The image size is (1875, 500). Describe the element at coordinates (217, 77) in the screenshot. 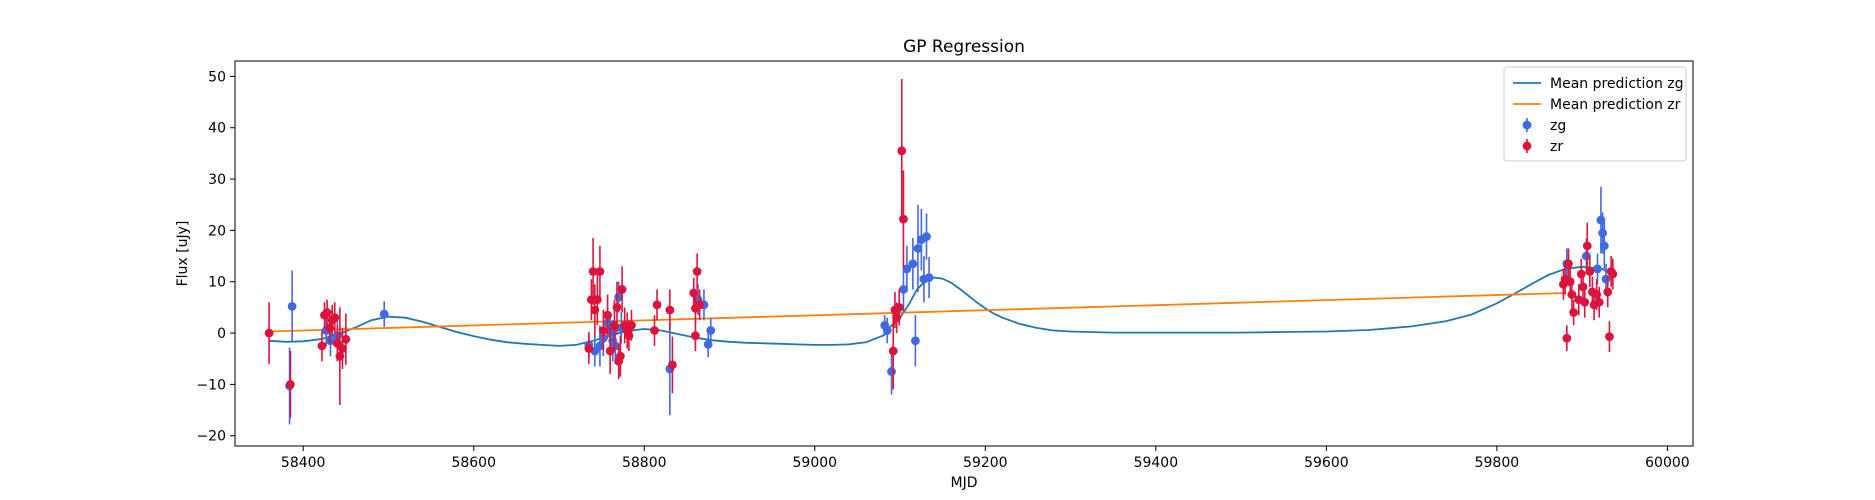

I see `y-tick-label: 50` at that location.